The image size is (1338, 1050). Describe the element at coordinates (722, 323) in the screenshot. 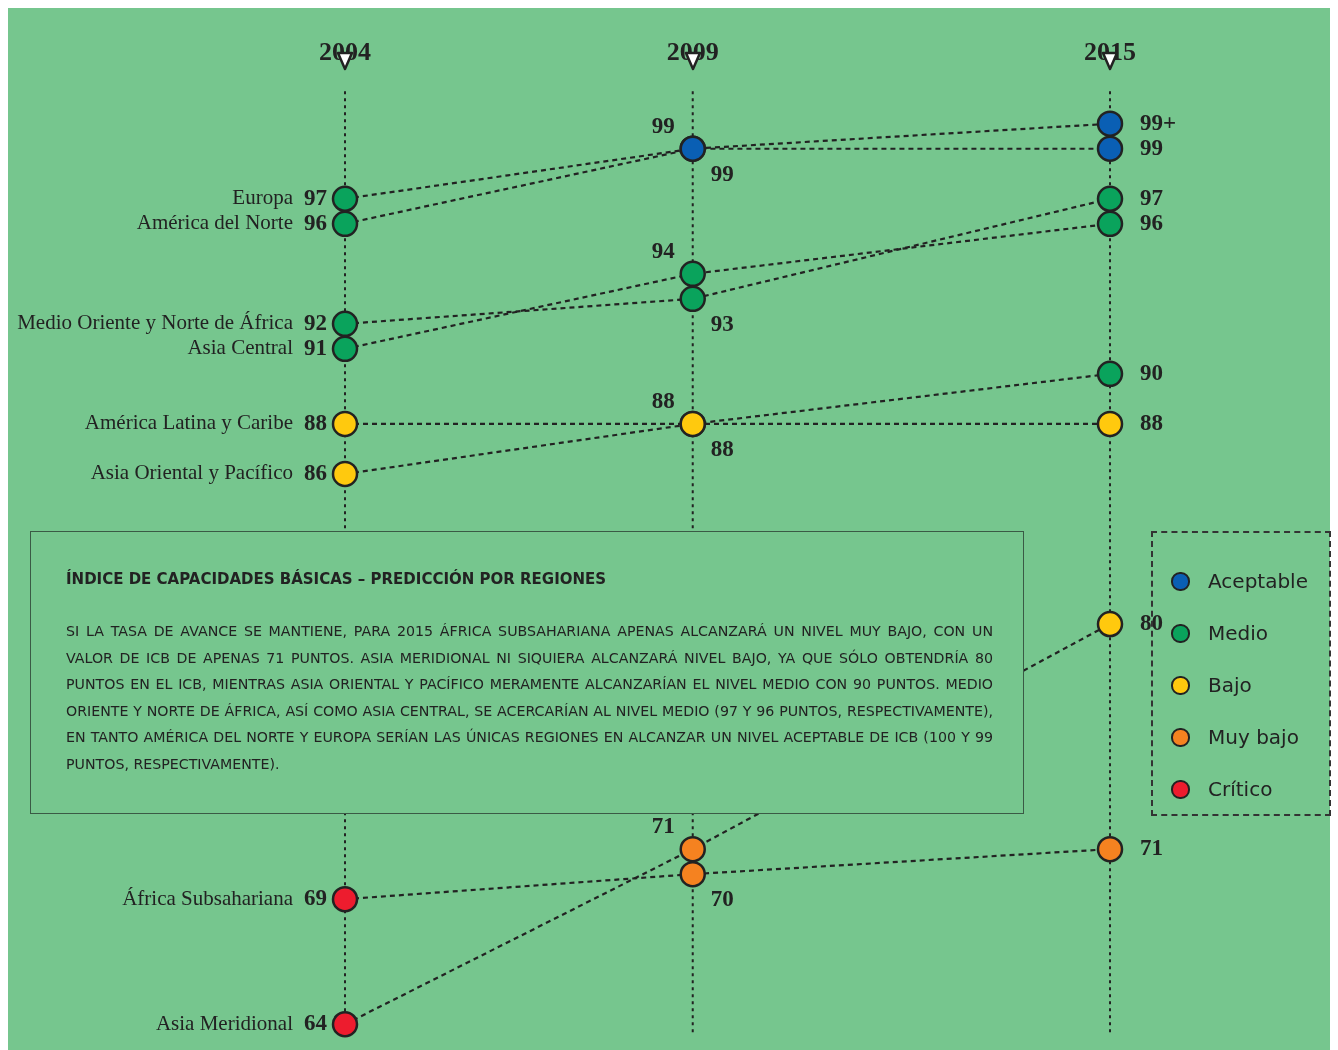

I see `data-label: 93` at that location.